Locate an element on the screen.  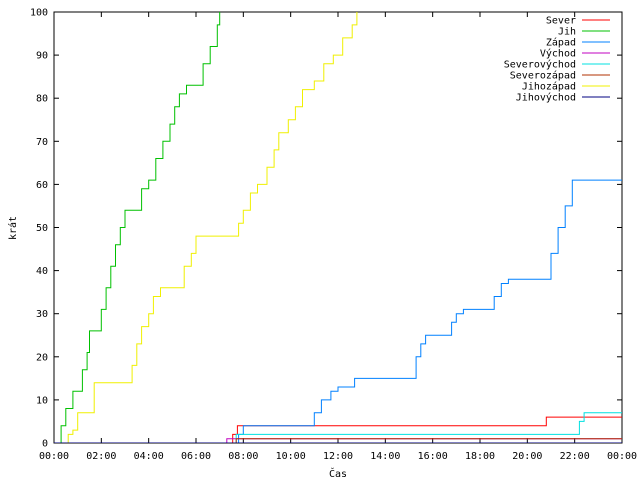
x-tick-label: 12:00 is located at coordinates (338, 456).